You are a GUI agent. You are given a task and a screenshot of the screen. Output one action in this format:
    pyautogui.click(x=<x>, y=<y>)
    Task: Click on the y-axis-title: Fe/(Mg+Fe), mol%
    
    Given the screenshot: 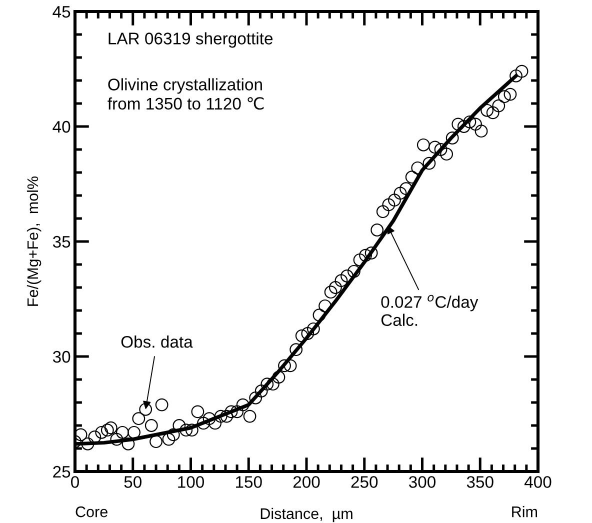 What is the action you would take?
    pyautogui.click(x=34, y=241)
    